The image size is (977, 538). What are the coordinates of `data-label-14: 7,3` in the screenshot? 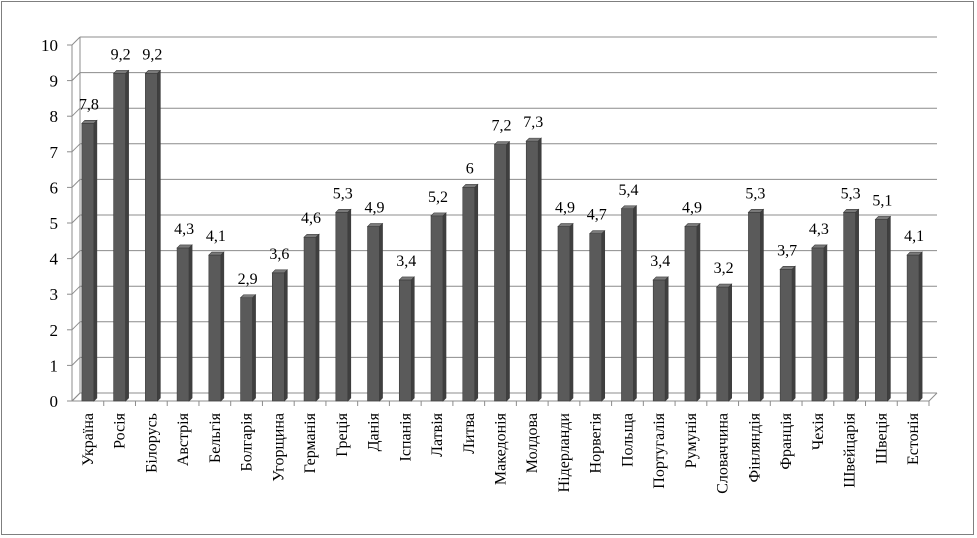 It's located at (533, 122).